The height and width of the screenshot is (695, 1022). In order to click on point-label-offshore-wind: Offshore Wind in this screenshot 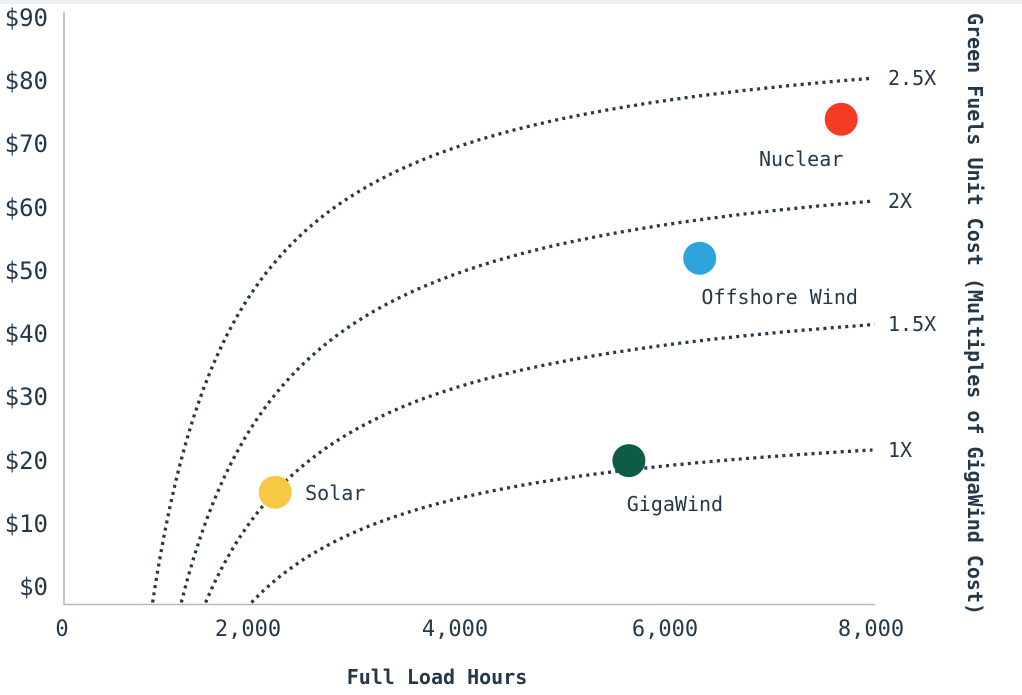, I will do `click(779, 297)`.